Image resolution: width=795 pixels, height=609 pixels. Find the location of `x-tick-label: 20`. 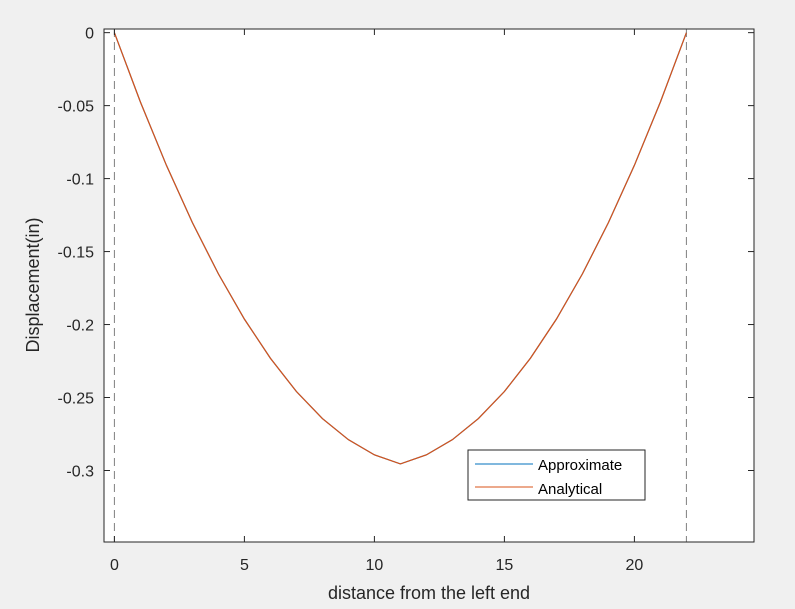

x-tick-label: 20 is located at coordinates (635, 565).